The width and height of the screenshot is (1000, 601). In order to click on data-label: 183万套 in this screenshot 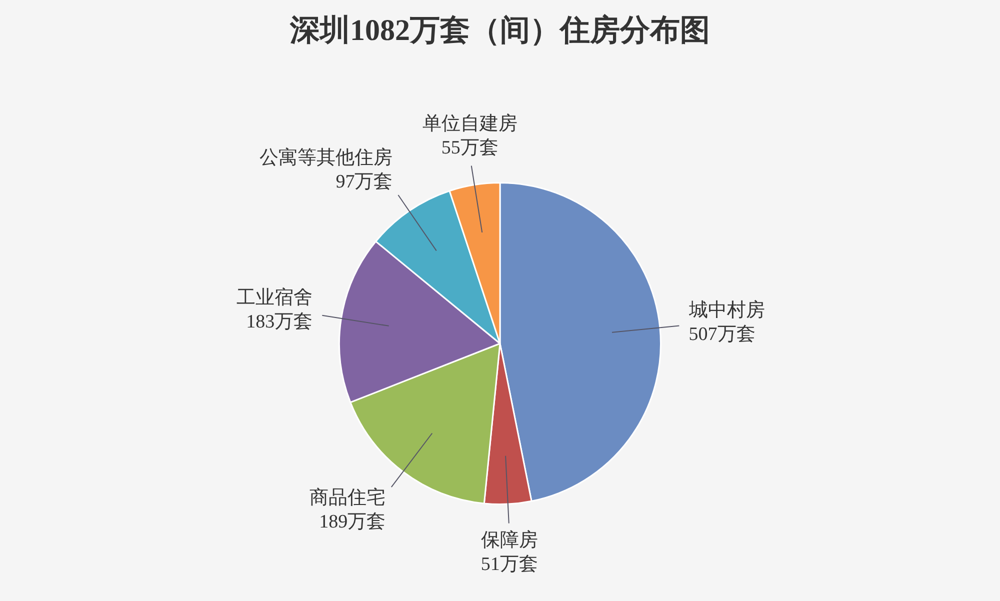, I will do `click(279, 322)`.